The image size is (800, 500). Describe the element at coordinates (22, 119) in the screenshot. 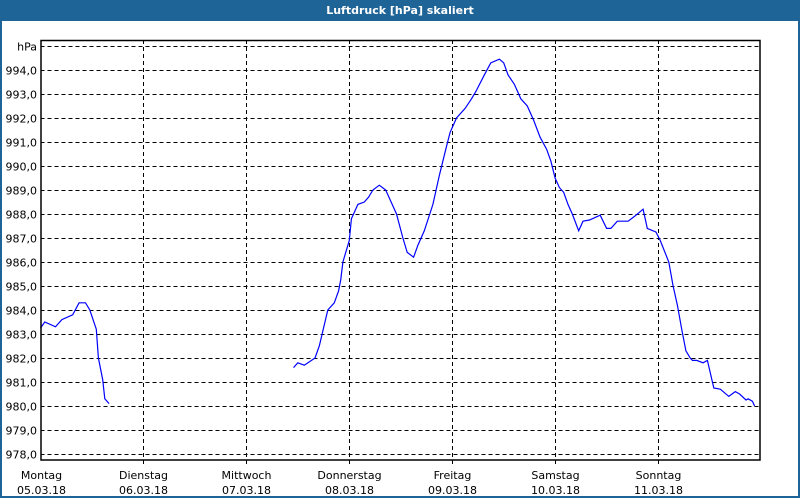

I see `y-tick-label: 992,0` at that location.